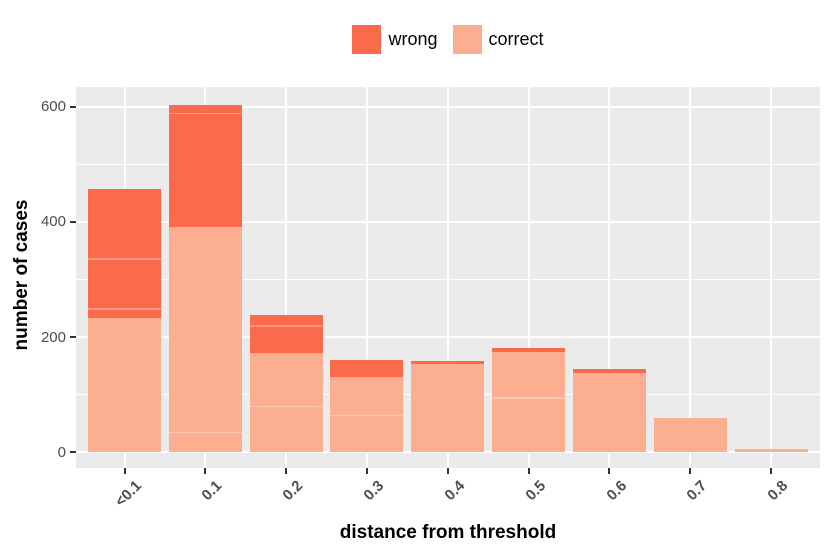 The width and height of the screenshot is (830, 554). What do you see at coordinates (21, 275) in the screenshot?
I see `y-axis-title: number of cases` at bounding box center [21, 275].